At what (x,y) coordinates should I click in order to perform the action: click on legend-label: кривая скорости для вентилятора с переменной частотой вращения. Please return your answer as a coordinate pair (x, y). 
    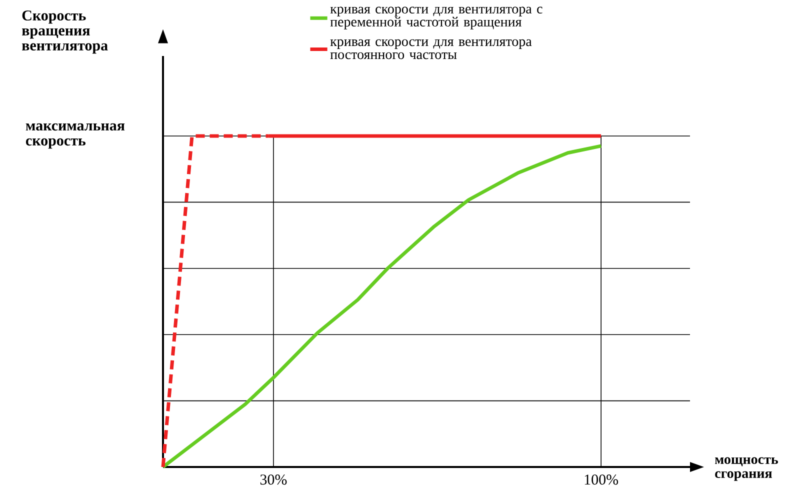
    Looking at the image, I should click on (436, 18).